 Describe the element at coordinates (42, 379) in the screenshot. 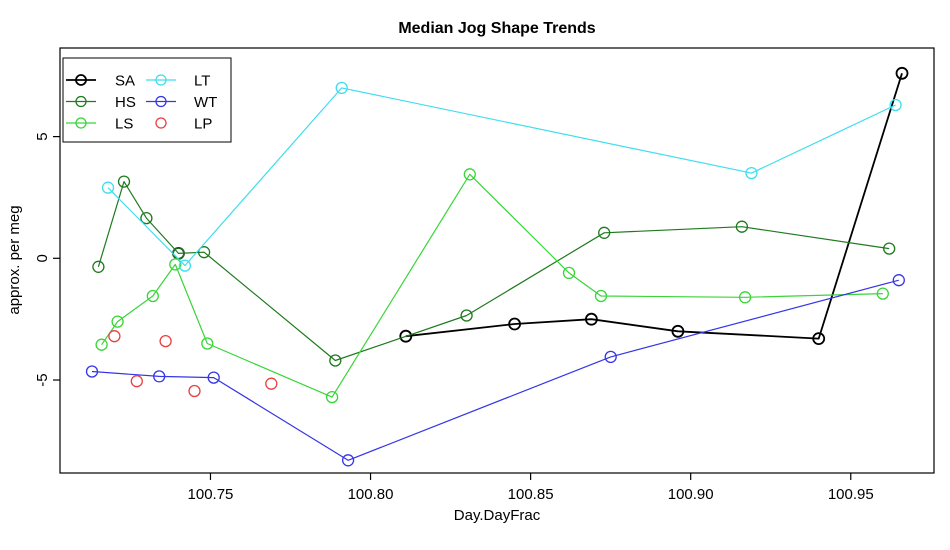

I see `y-tick-label: -5` at that location.